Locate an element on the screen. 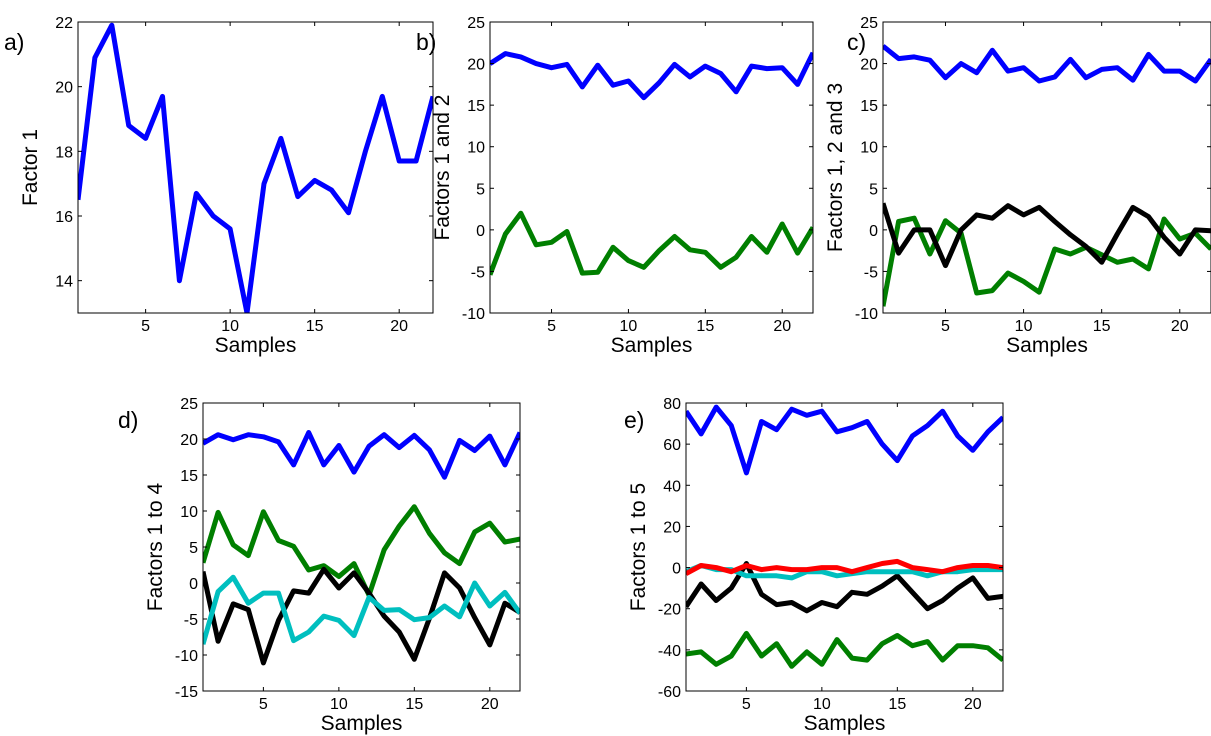 This screenshot has width=1211, height=736. y-axis-label: Factor 1 is located at coordinates (30, 167).